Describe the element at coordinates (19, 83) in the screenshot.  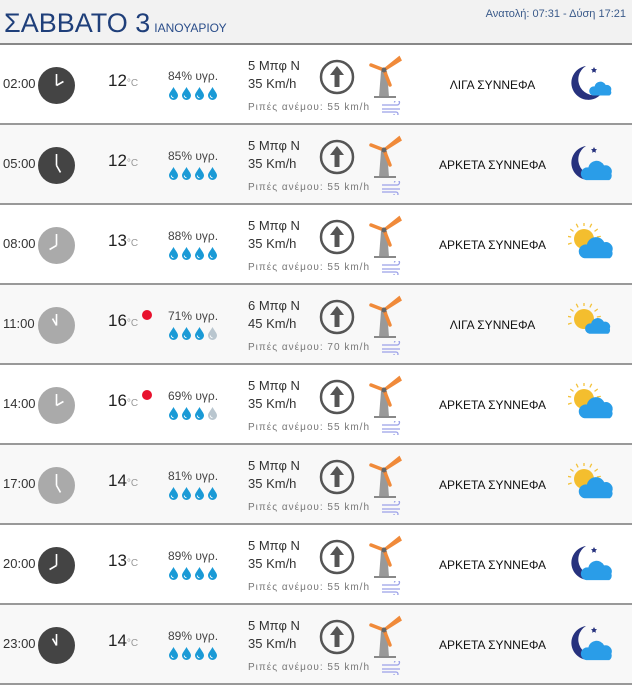
I see `hour-label: 02:00` at that location.